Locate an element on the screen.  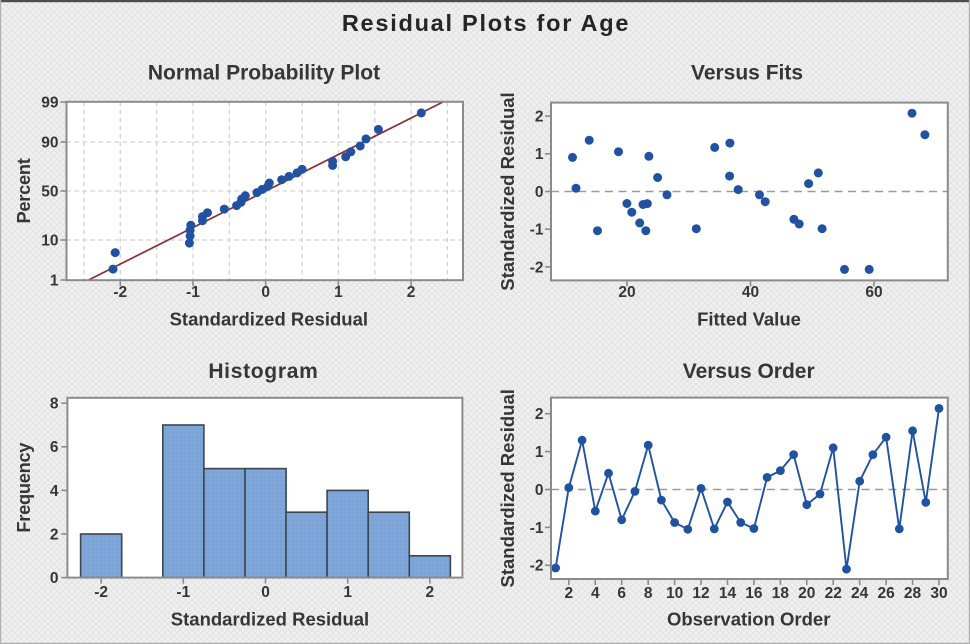
svg-text: 12 is located at coordinates (700, 593).